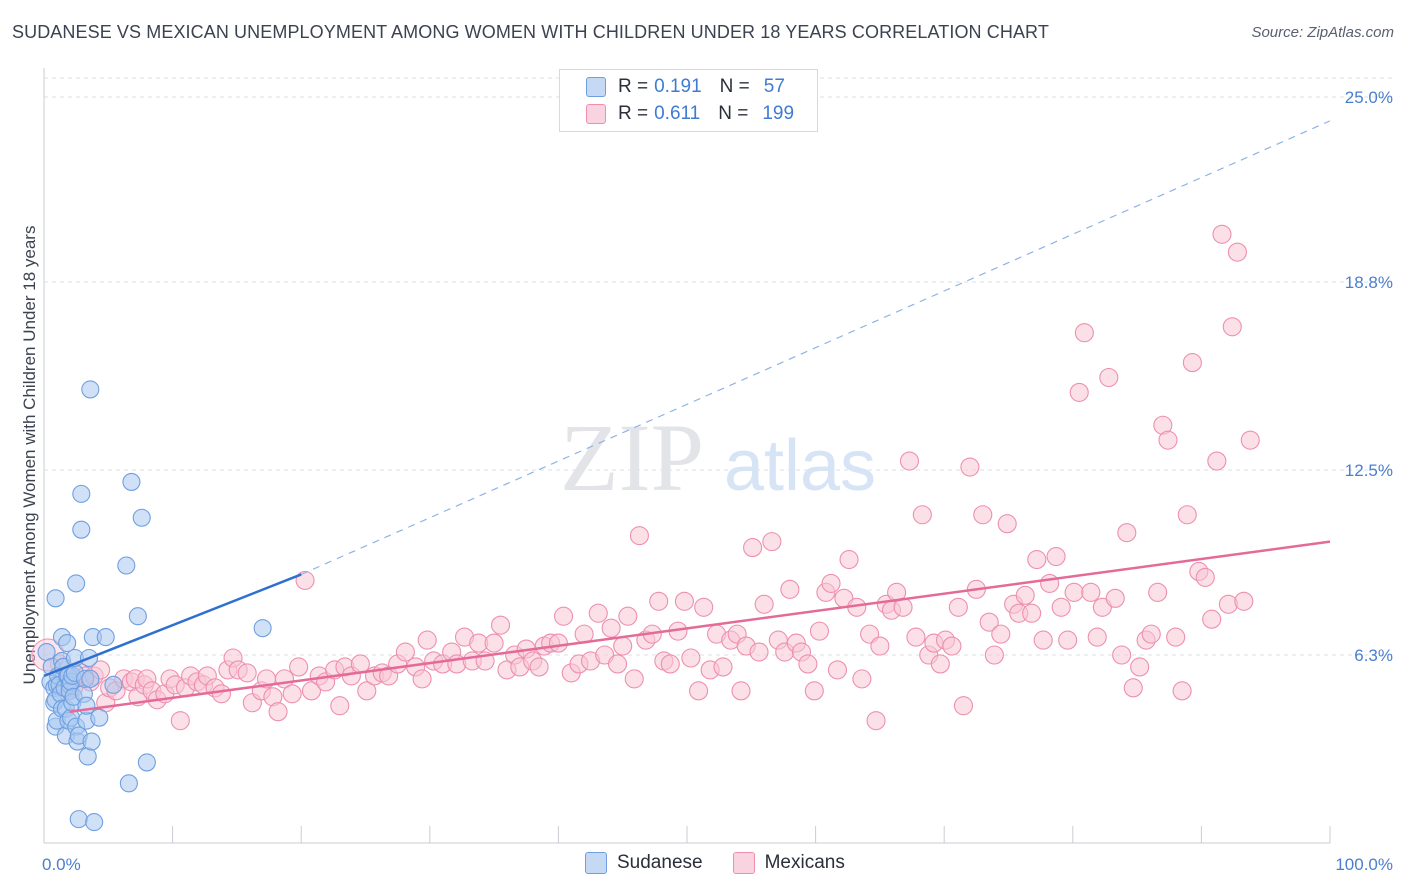  Describe the element at coordinates (804, 862) in the screenshot. I see `series-name-mexicans: Mexicans` at that location.